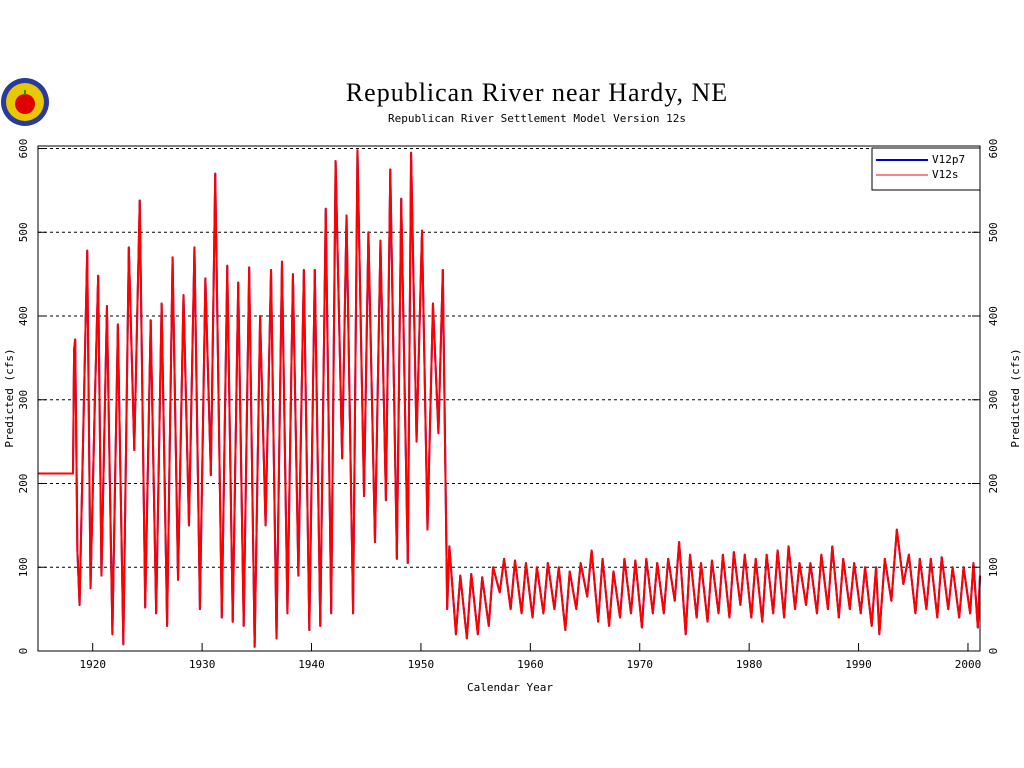  I want to click on legend-box, so click(926, 169).